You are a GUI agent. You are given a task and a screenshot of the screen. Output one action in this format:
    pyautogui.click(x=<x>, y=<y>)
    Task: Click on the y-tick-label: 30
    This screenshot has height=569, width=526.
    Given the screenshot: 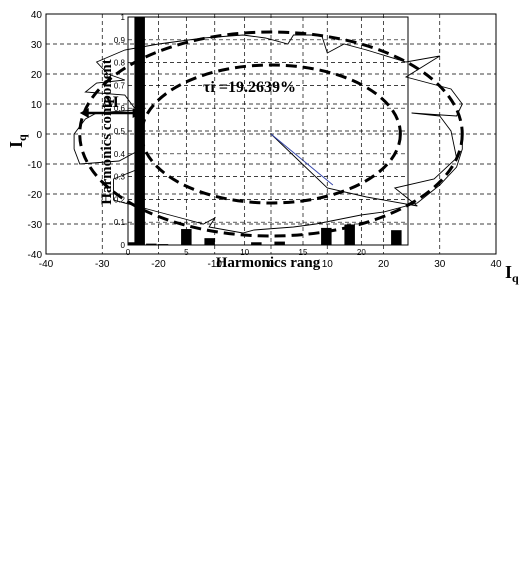 What is the action you would take?
    pyautogui.click(x=37, y=45)
    